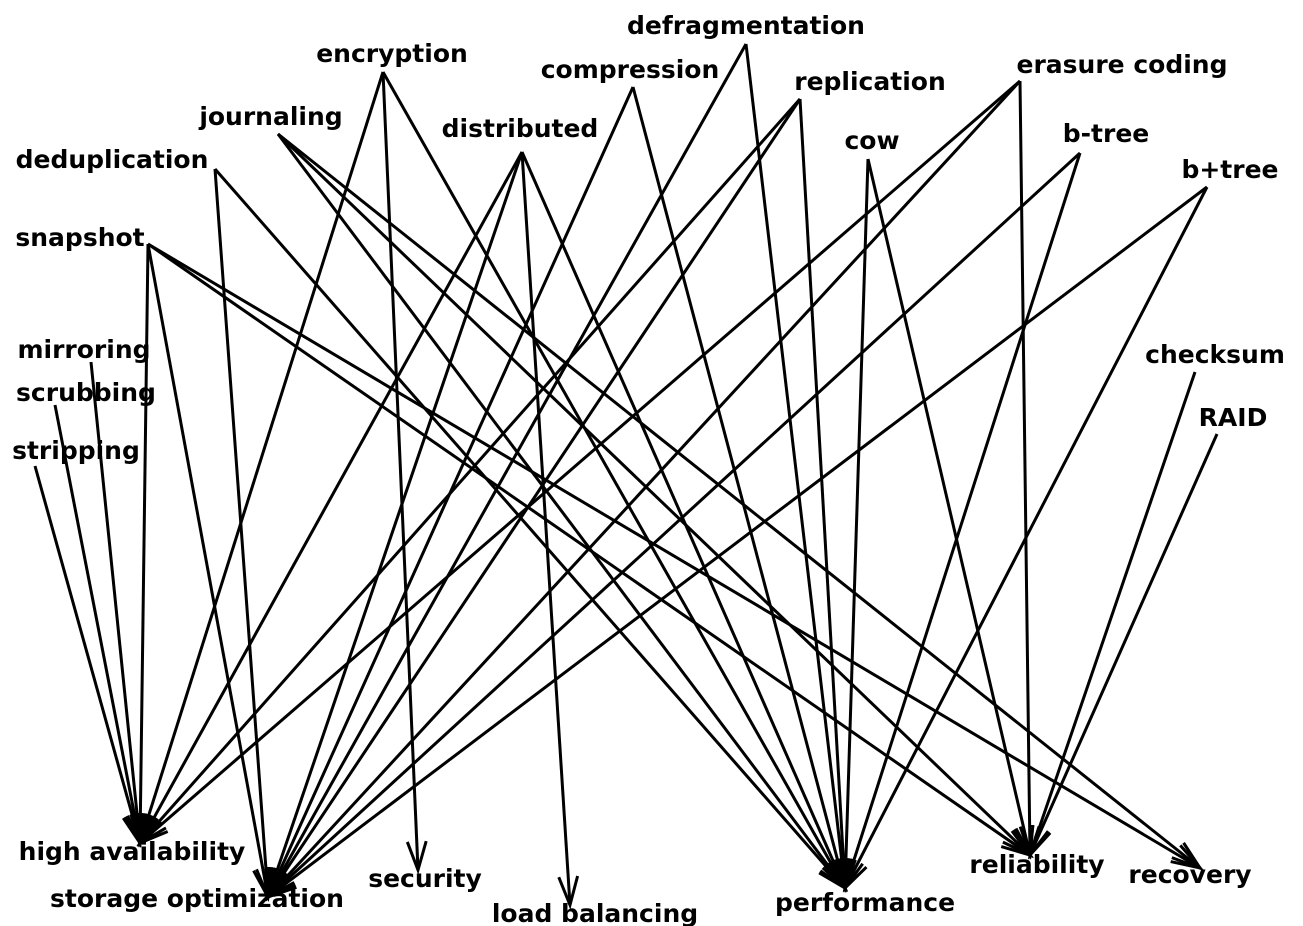 This screenshot has height=926, width=1303. What do you see at coordinates (132, 851) in the screenshot?
I see `node-label-high-availability: high availability` at bounding box center [132, 851].